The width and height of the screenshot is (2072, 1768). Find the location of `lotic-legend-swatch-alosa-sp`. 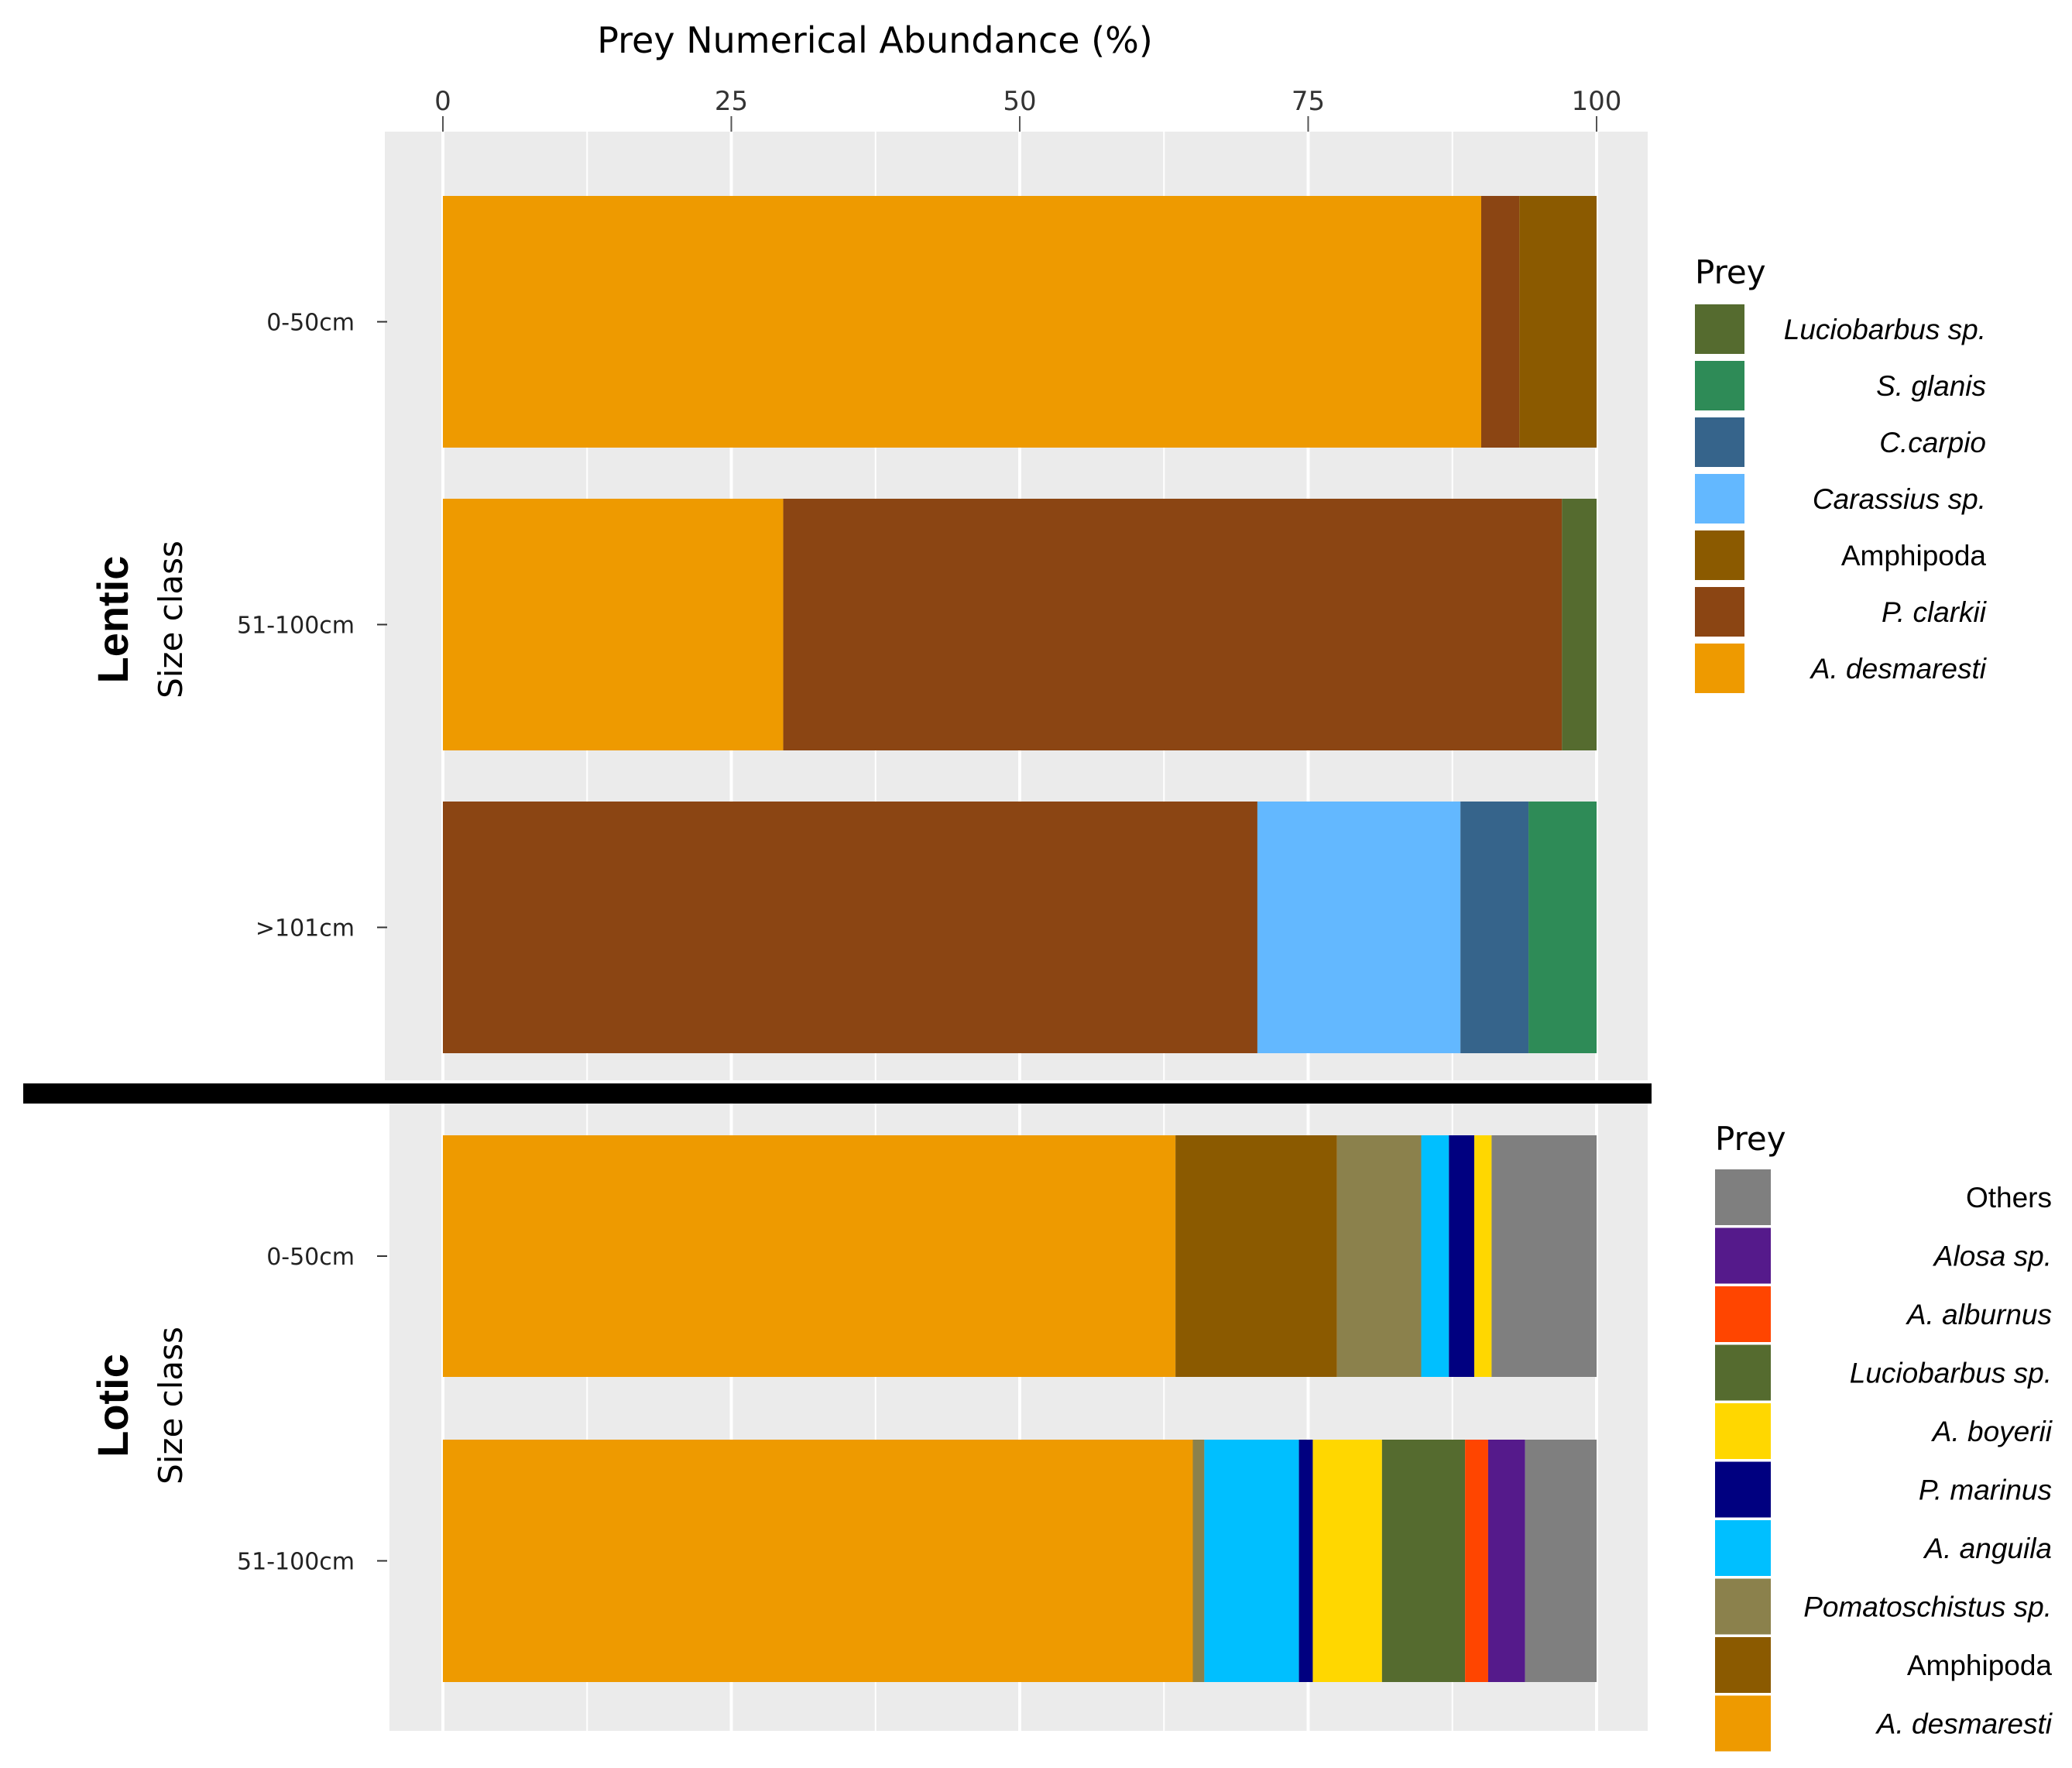

lotic-legend-swatch-alosa-sp is located at coordinates (1743, 1255).